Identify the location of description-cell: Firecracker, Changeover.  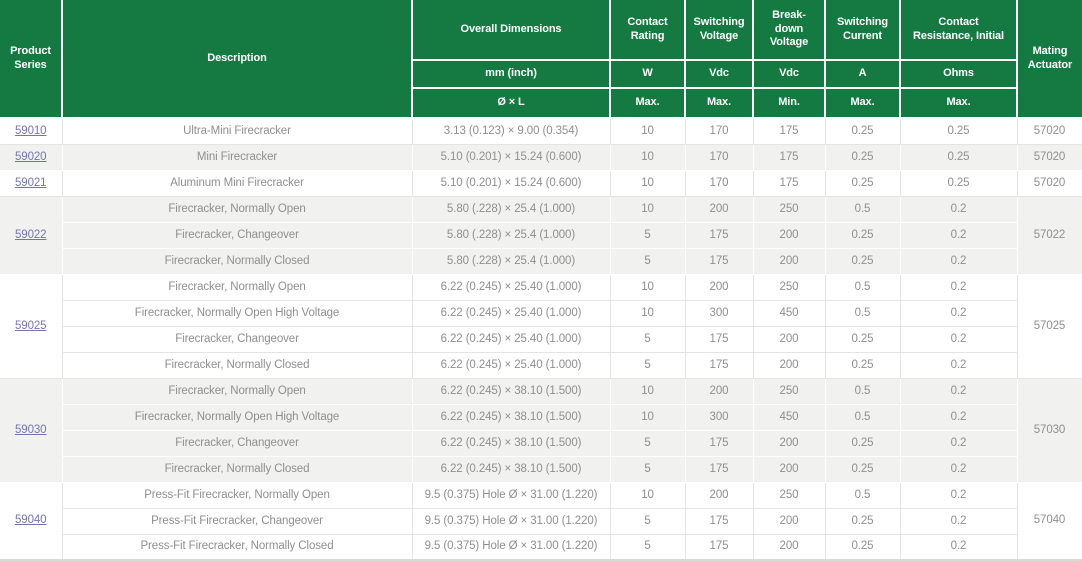
(237, 235).